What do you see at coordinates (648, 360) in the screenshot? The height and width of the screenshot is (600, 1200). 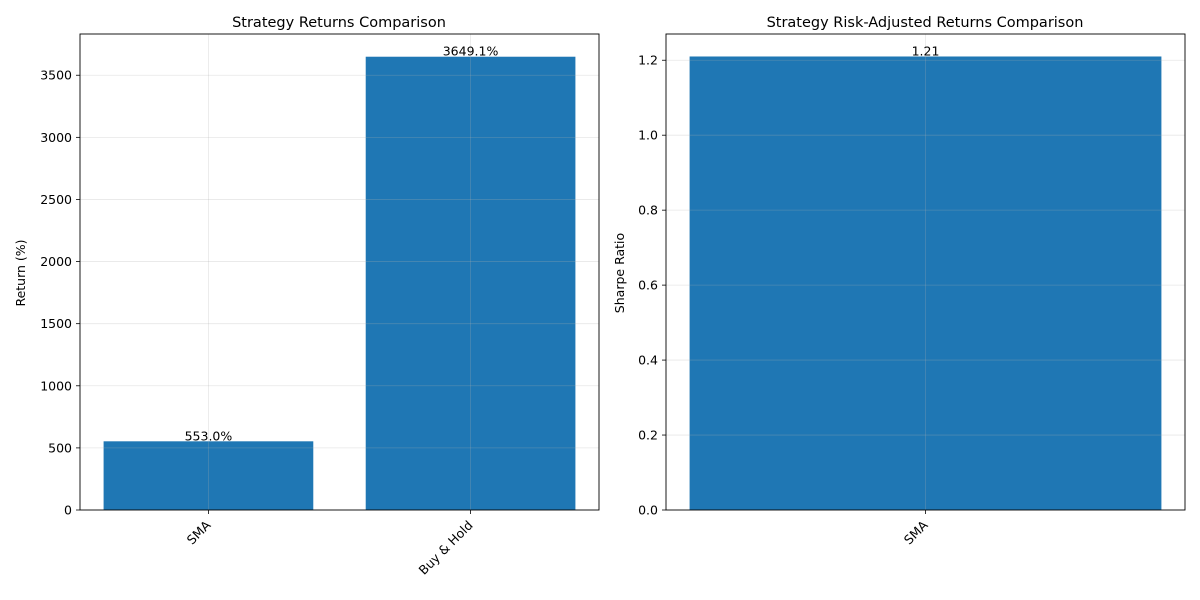 I see `y-tick-label: 0.4` at bounding box center [648, 360].